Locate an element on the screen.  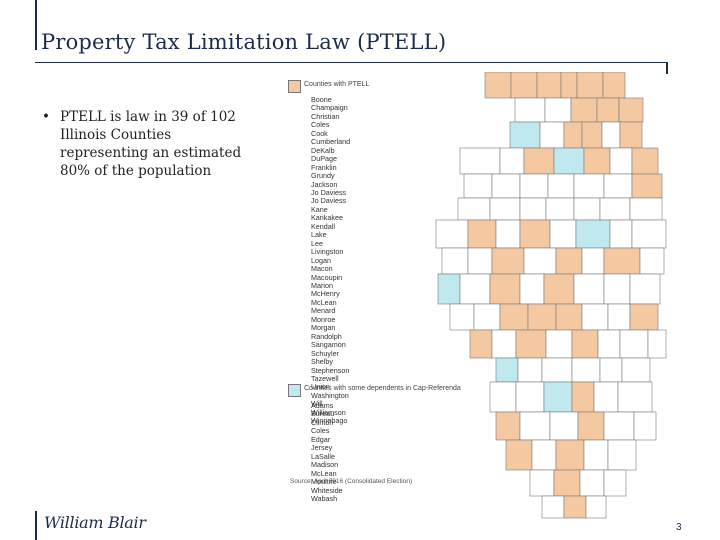
county-list-item: Washington is located at coordinates (330, 395).